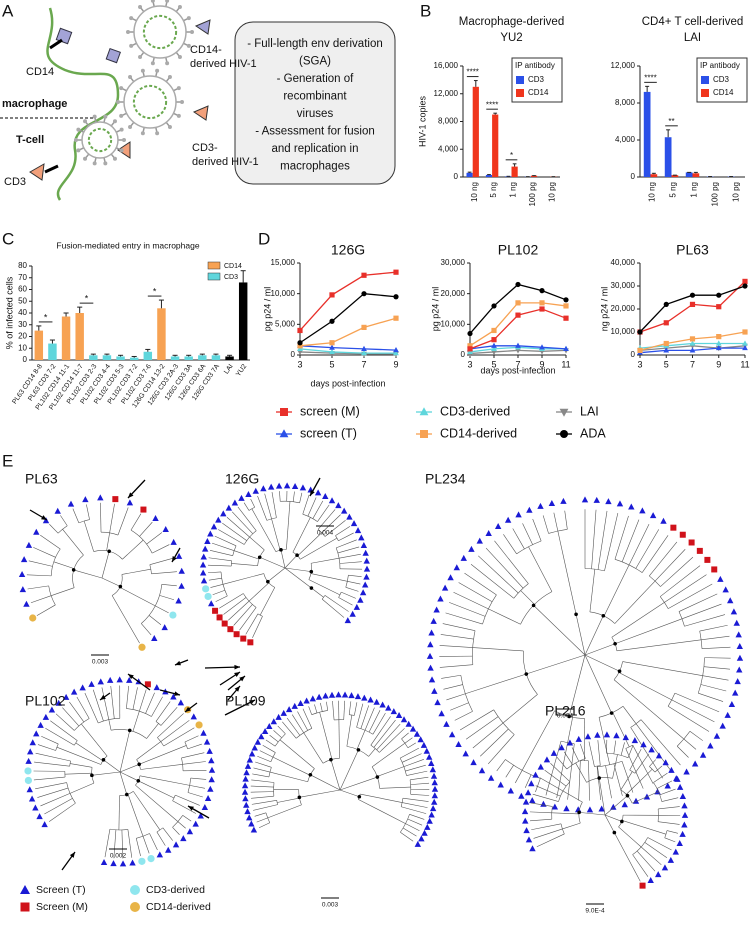  I want to click on tree, so click(285, 564).